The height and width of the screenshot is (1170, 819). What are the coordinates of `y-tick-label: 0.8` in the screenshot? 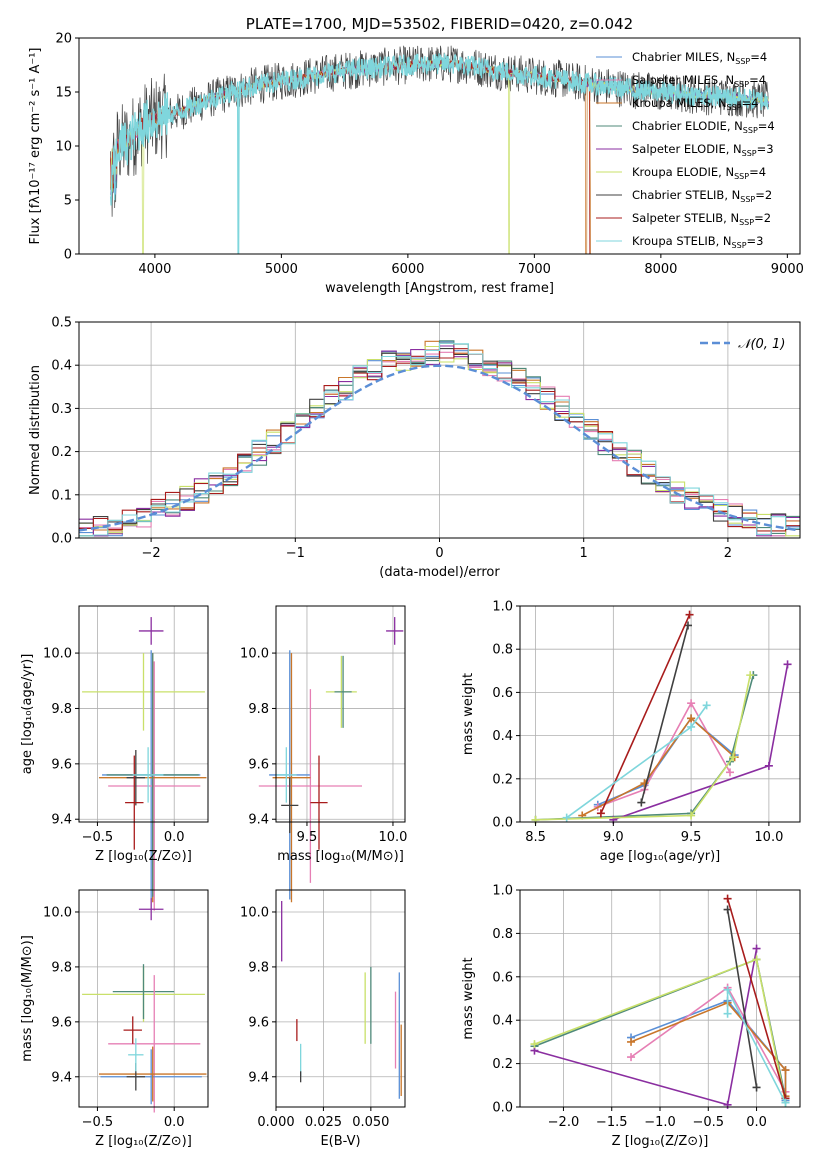 It's located at (502, 650).